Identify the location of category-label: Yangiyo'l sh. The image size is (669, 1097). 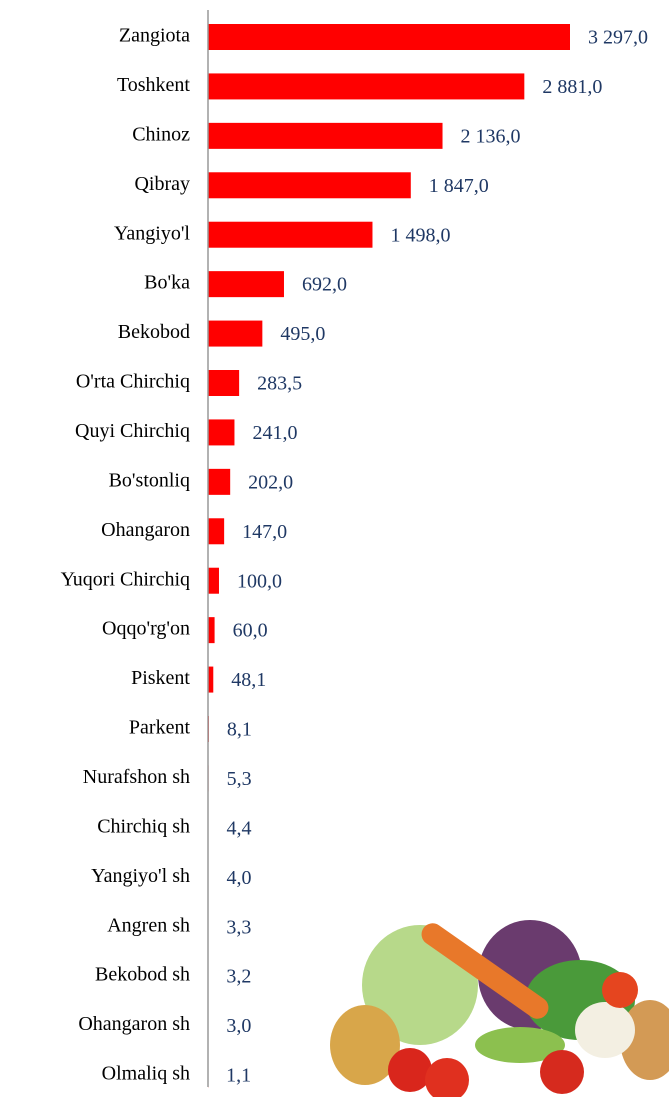
(140, 876).